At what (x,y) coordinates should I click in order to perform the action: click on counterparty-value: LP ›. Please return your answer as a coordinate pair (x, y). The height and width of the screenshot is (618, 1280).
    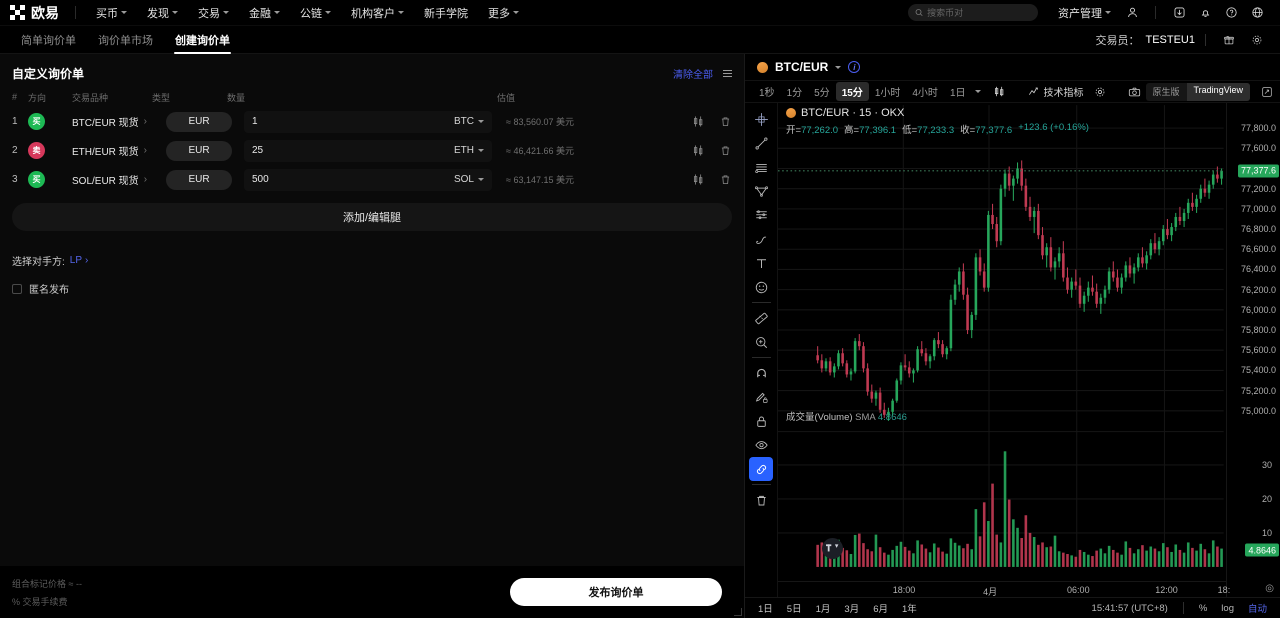
    Looking at the image, I should click on (79, 260).